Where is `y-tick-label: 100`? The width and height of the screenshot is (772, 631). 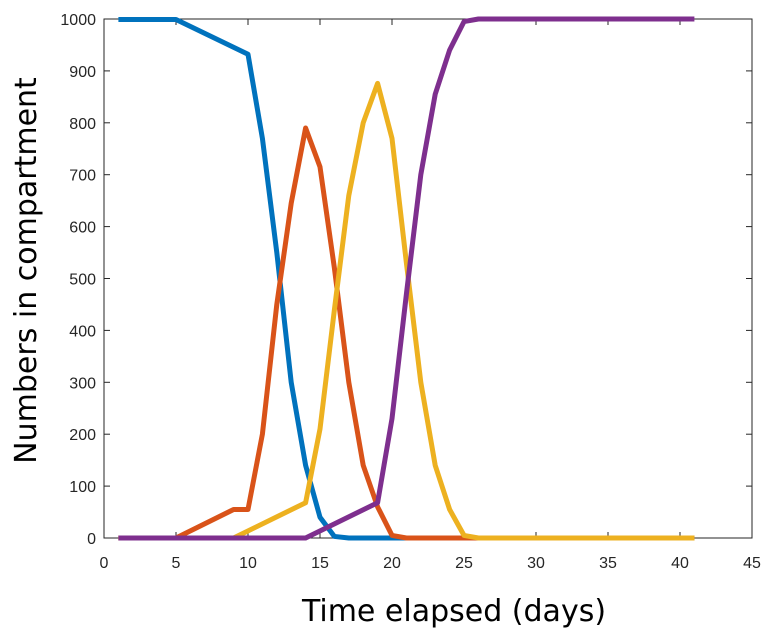 y-tick-label: 100 is located at coordinates (82, 487).